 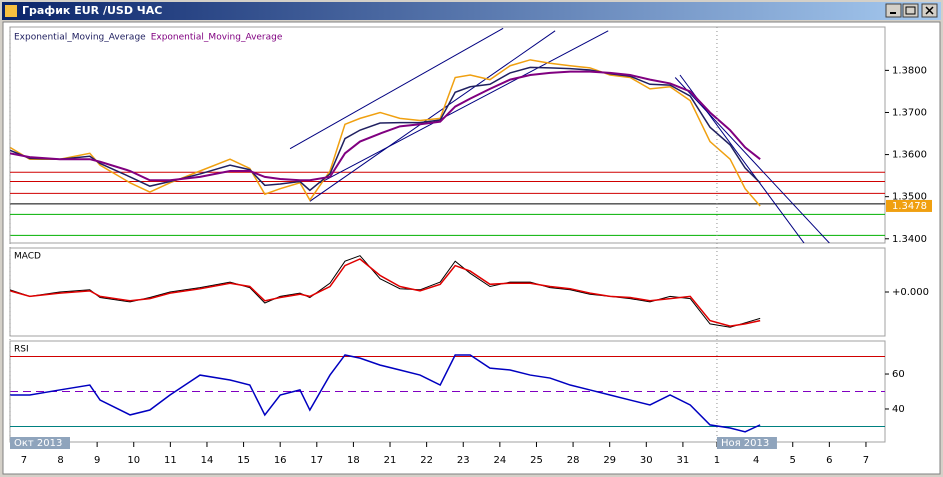 I want to click on x-tick-label: 8, so click(x=60, y=460).